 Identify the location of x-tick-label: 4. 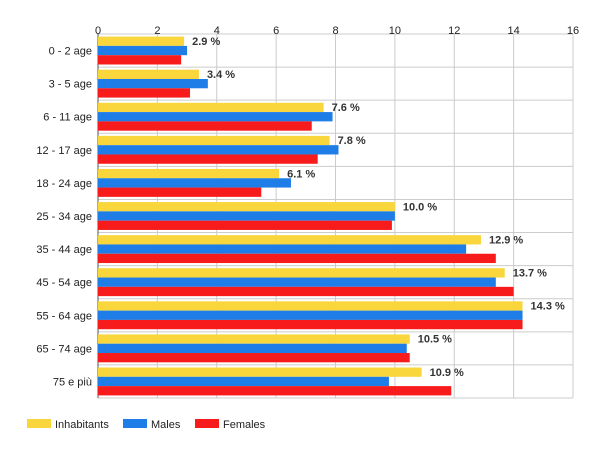
(217, 31).